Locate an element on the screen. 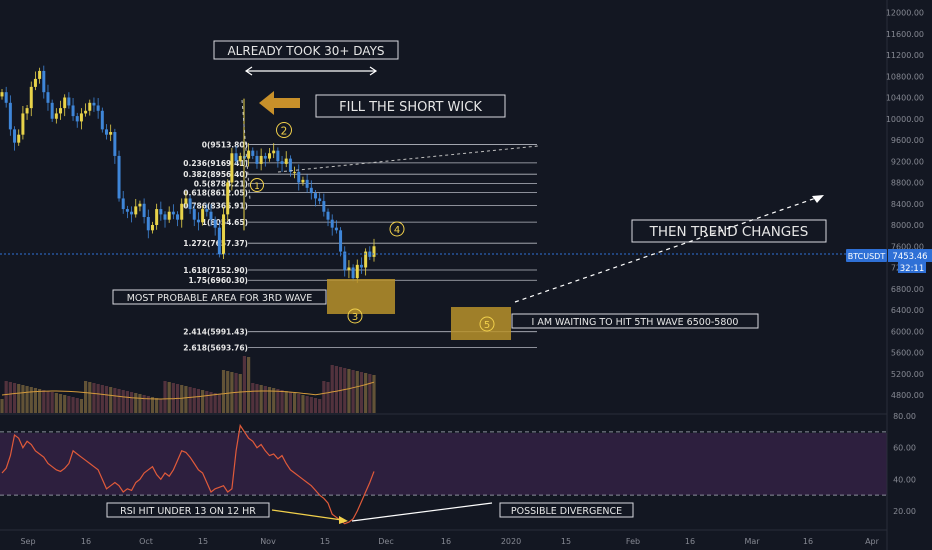 This screenshot has width=932, height=550. divergence-text: POSSIBLE DIVERGENCE is located at coordinates (566, 511).